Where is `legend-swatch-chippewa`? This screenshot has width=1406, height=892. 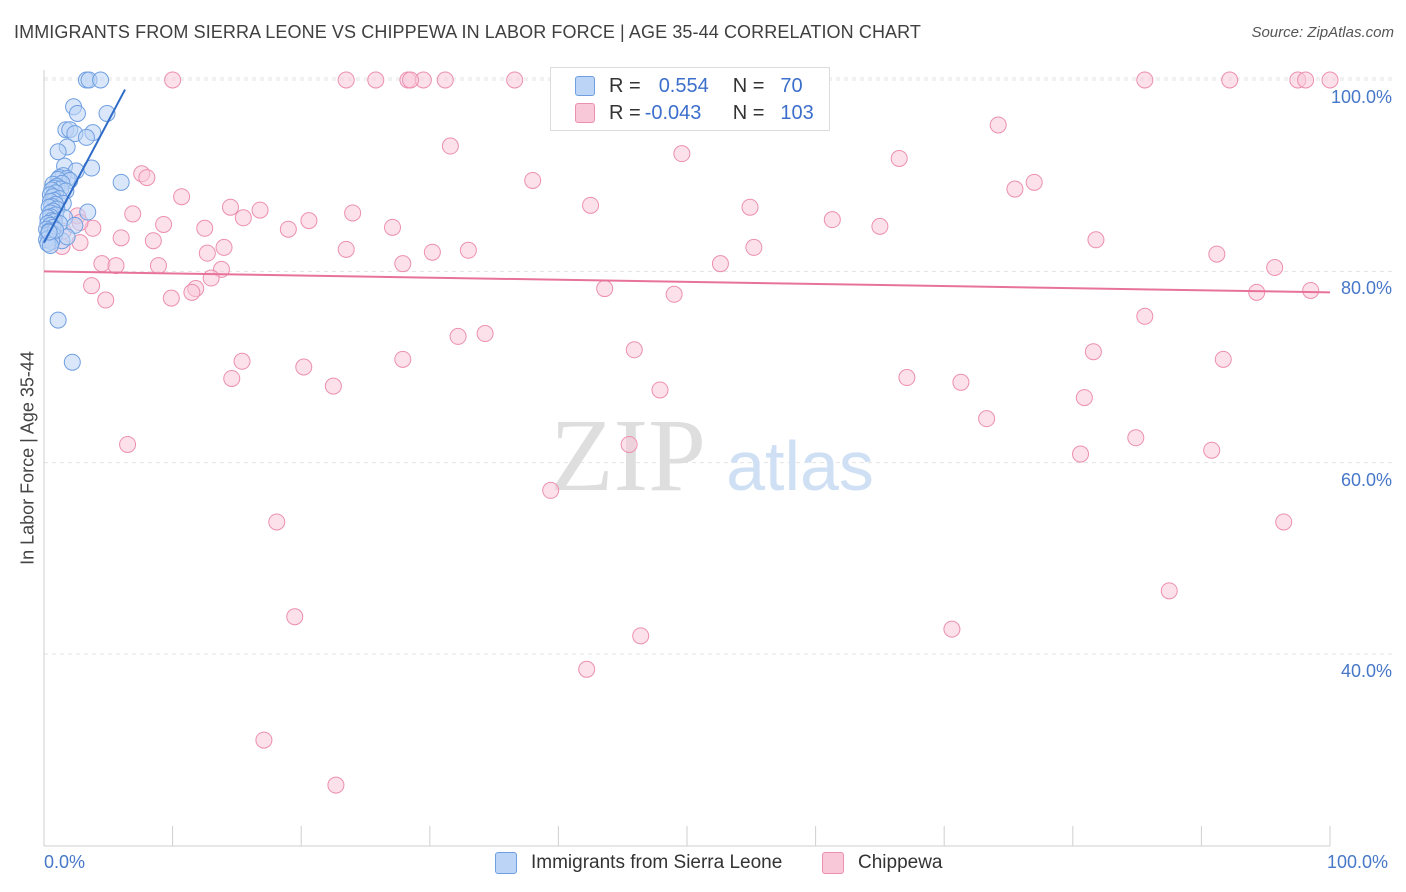 legend-swatch-chippewa is located at coordinates (585, 113).